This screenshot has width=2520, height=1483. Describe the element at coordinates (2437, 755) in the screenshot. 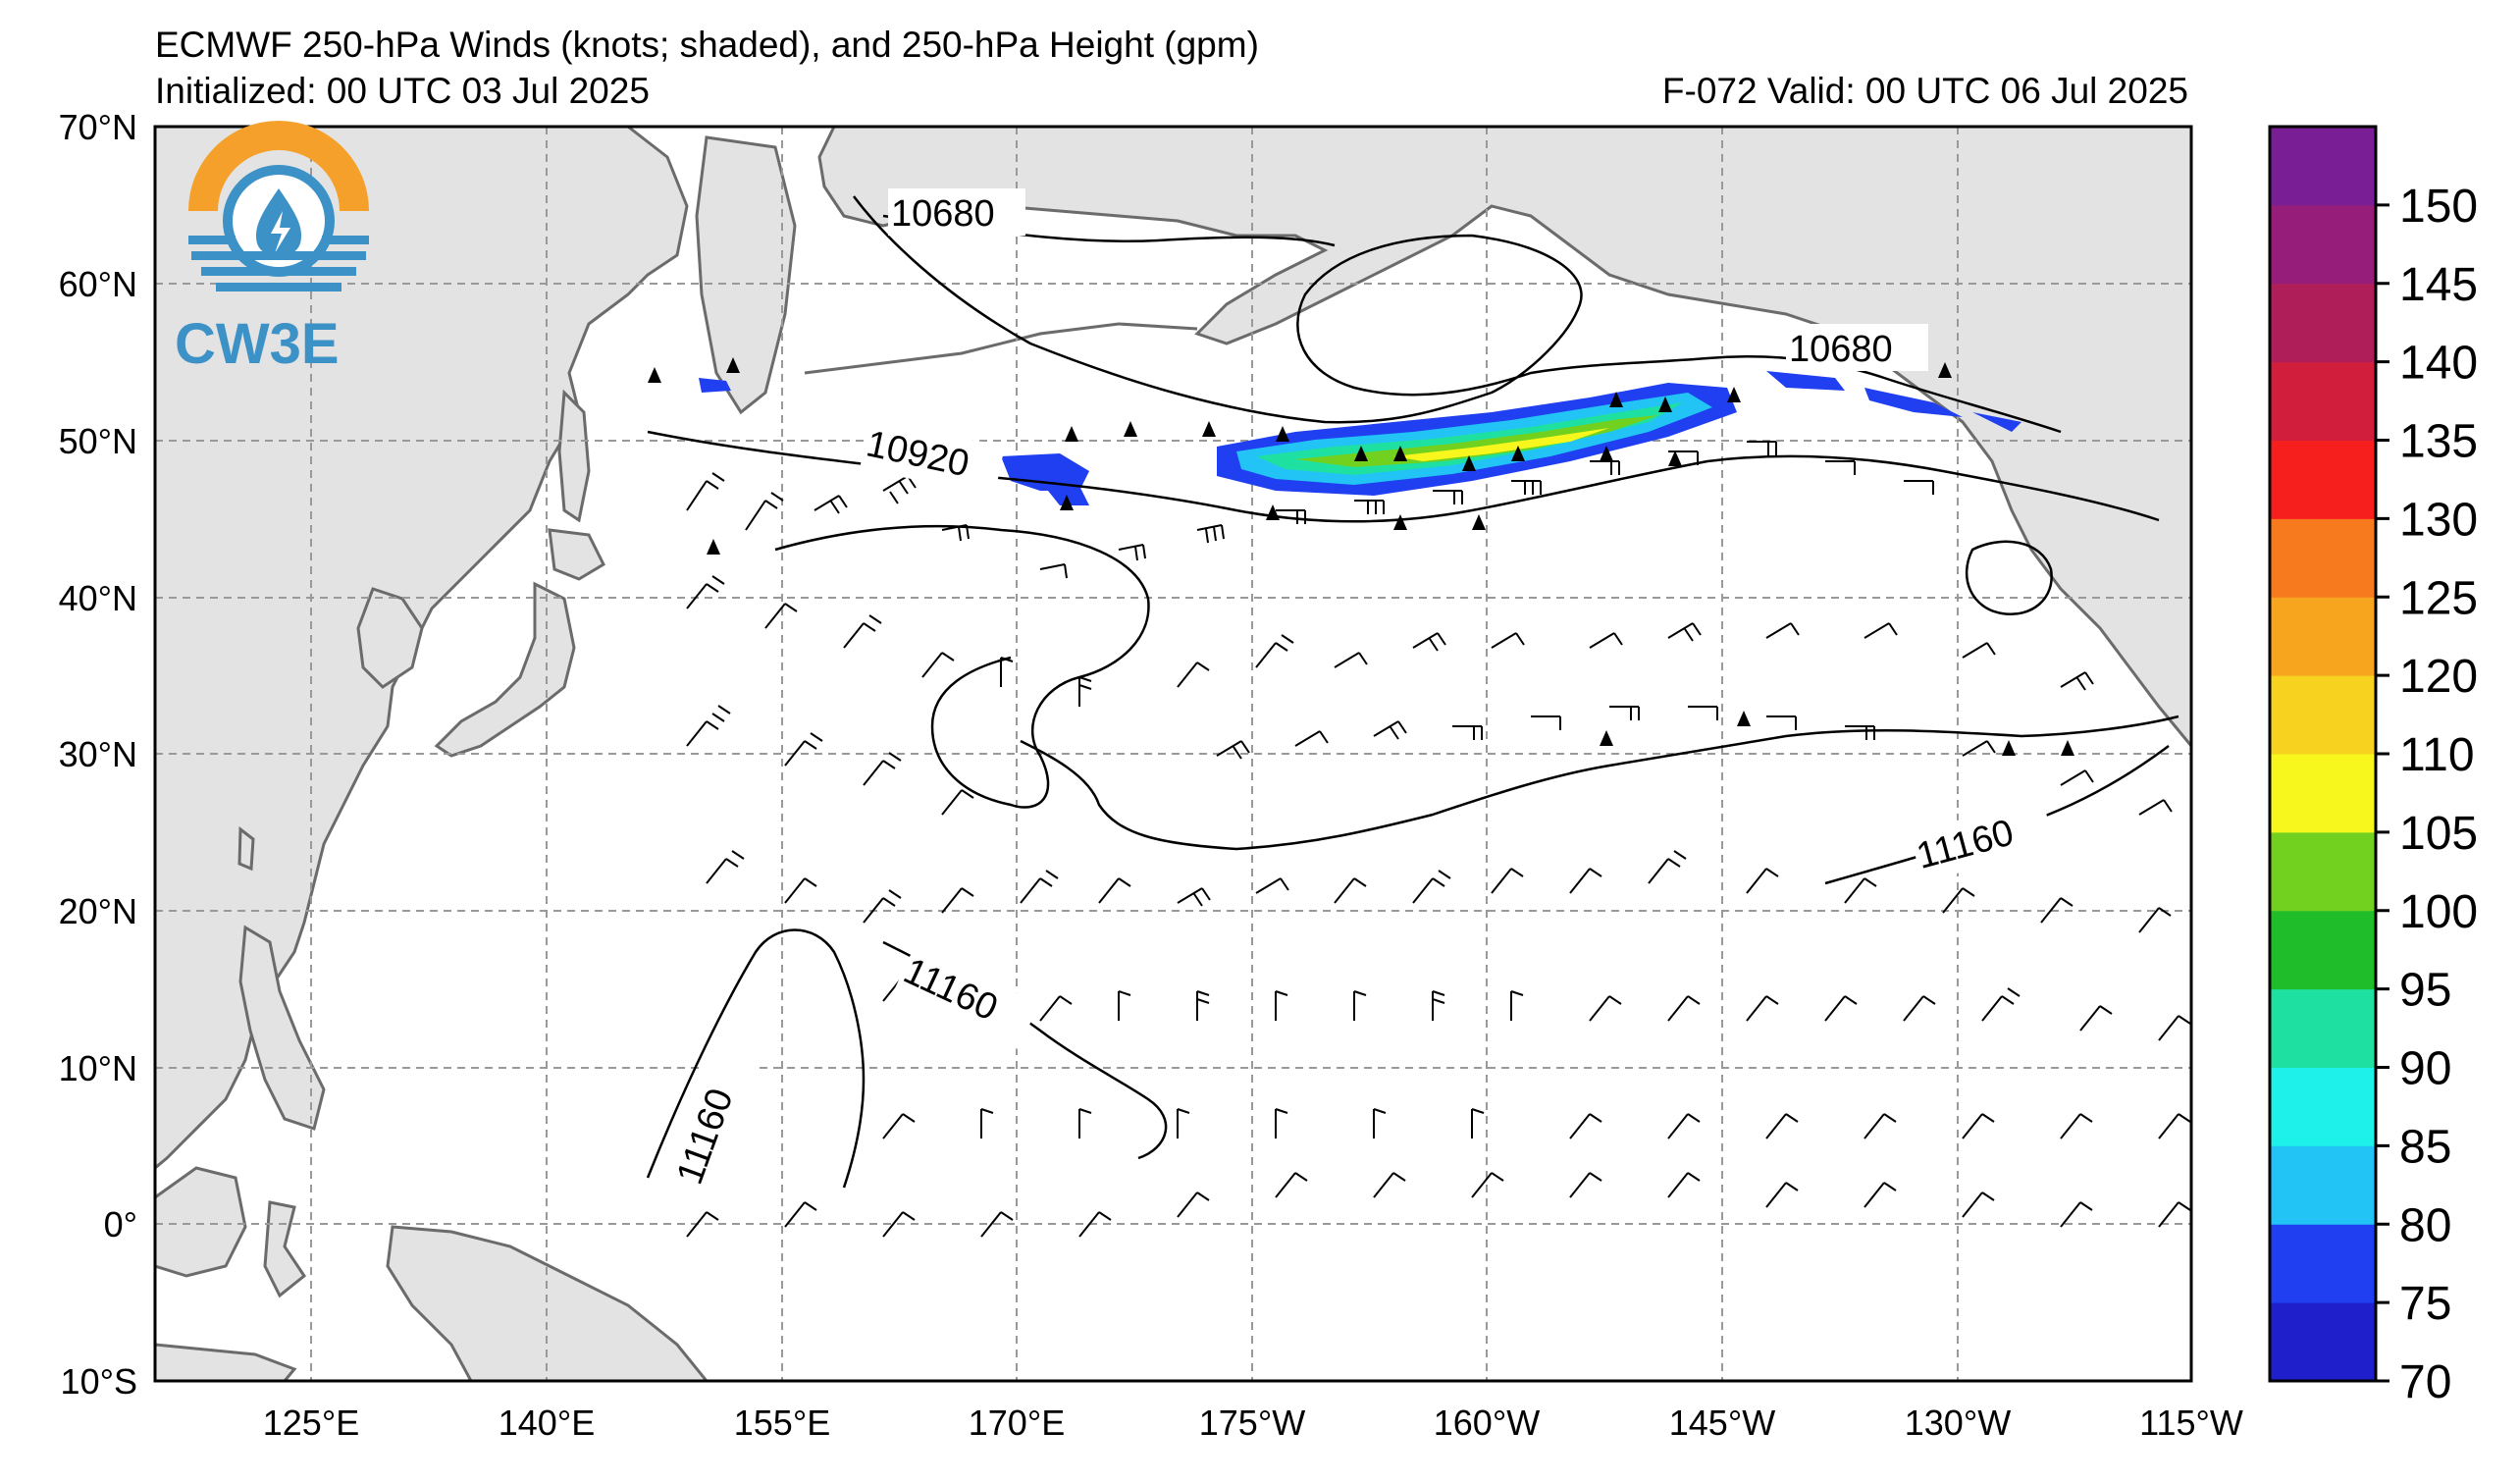

I see `colorbar-label: 110` at that location.